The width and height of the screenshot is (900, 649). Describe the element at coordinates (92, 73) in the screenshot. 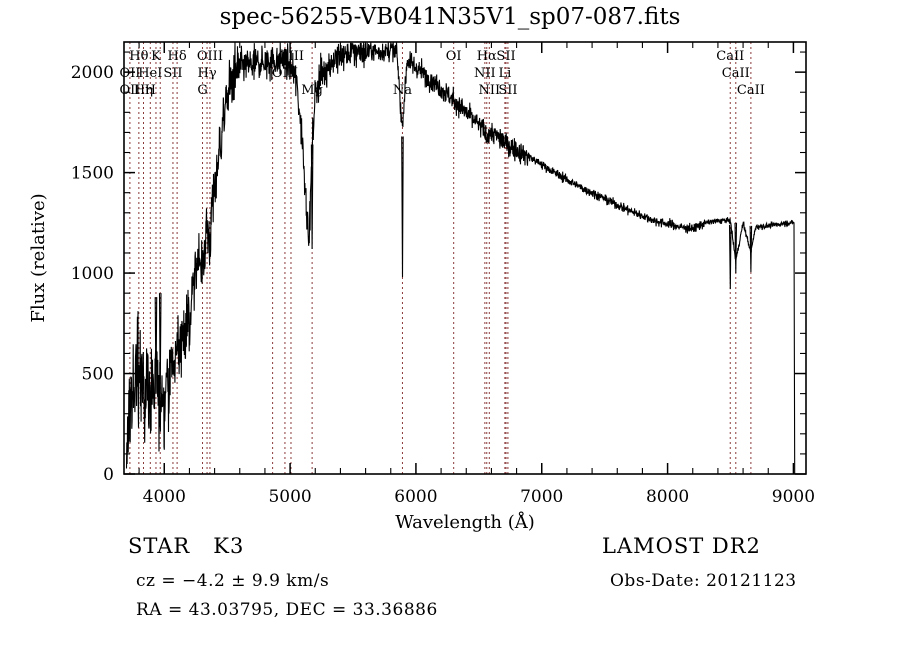

I see `y-tick-label: 2000` at that location.